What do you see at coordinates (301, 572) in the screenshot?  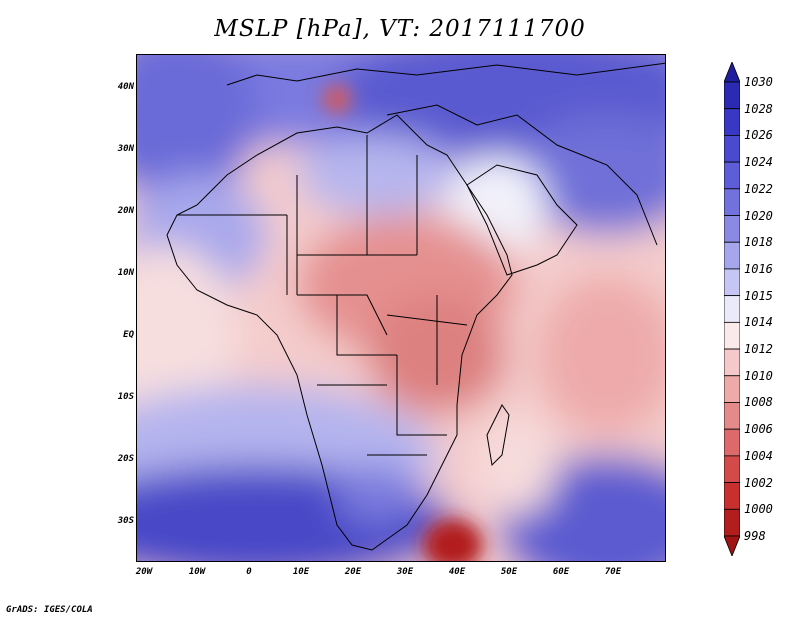 I see `longitude-label: 10E` at bounding box center [301, 572].